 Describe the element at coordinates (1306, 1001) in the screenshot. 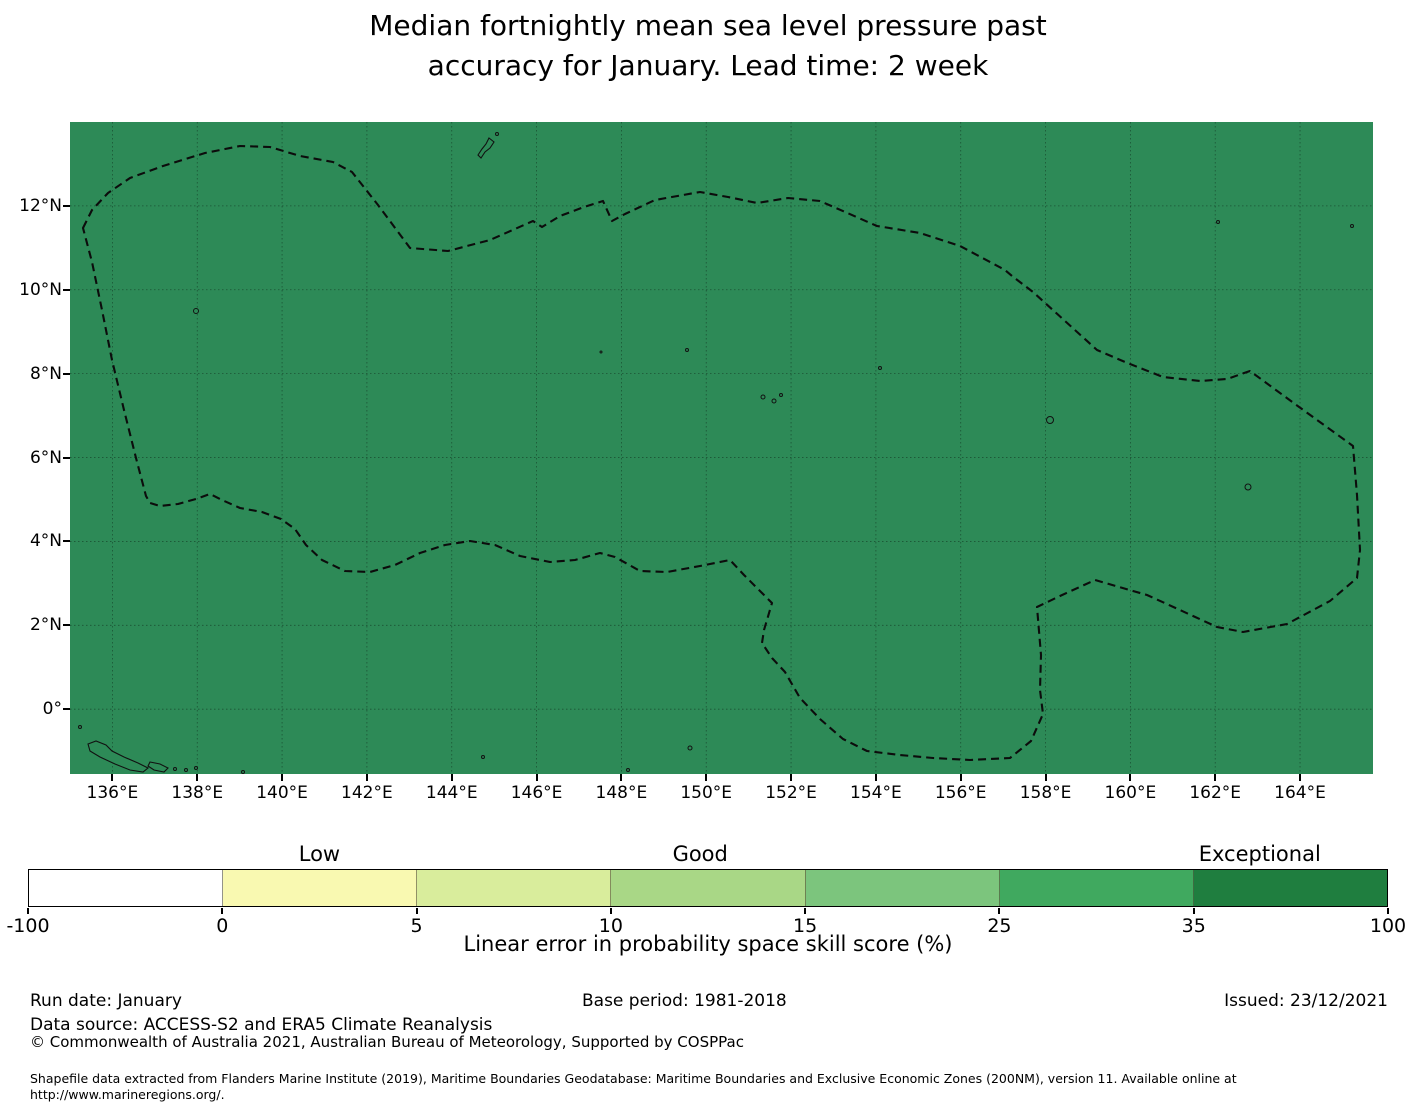

I see `issued-date-text: Issued: 23/12/2021` at that location.